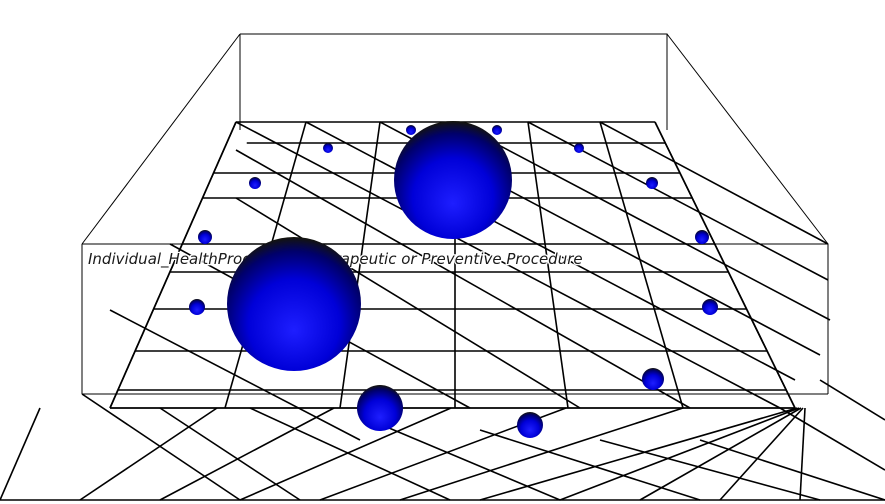  What do you see at coordinates (294, 304) in the screenshot?
I see `node-large-left` at bounding box center [294, 304].